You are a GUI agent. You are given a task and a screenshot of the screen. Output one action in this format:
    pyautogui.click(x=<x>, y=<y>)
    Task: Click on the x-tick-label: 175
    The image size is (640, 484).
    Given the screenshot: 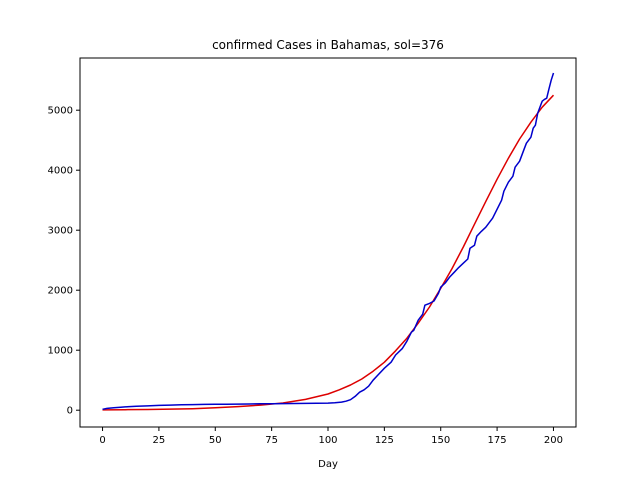 What is the action you would take?
    pyautogui.click(x=497, y=440)
    